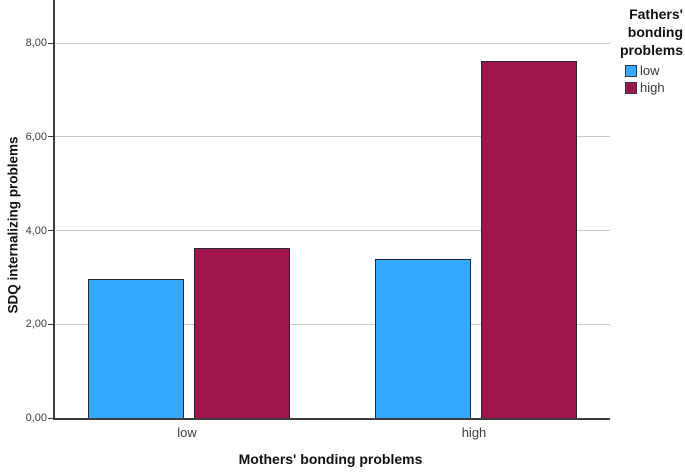 The width and height of the screenshot is (685, 474). Describe the element at coordinates (36, 418) in the screenshot. I see `y-tick-label: 0,00` at that location.